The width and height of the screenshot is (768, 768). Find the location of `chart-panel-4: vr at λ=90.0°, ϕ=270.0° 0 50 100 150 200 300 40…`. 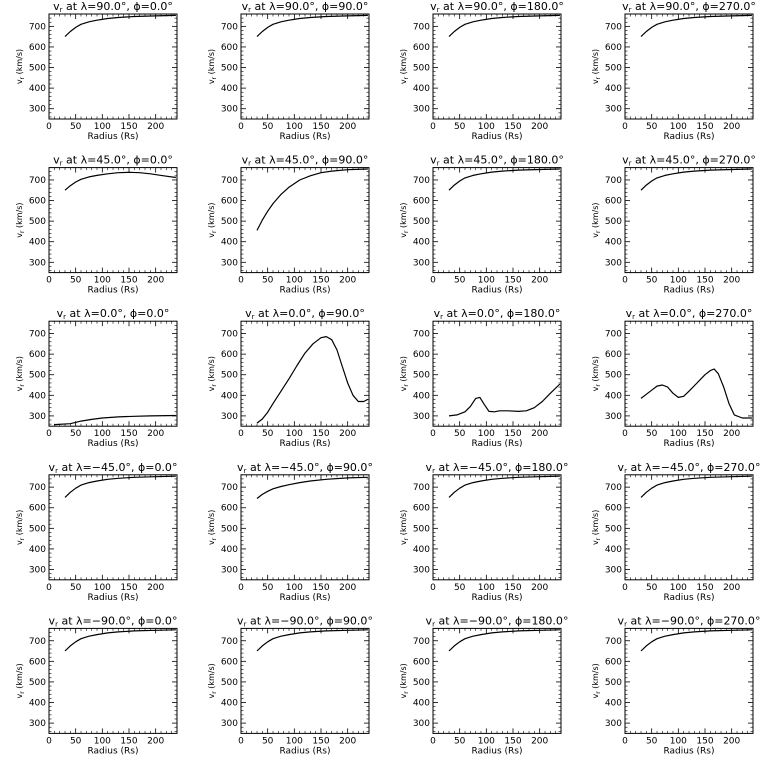

chart-panel-4: vr at λ=90.0°, ϕ=270.0° 0 50 100 150 200 300 40… is located at coordinates (673, 71).